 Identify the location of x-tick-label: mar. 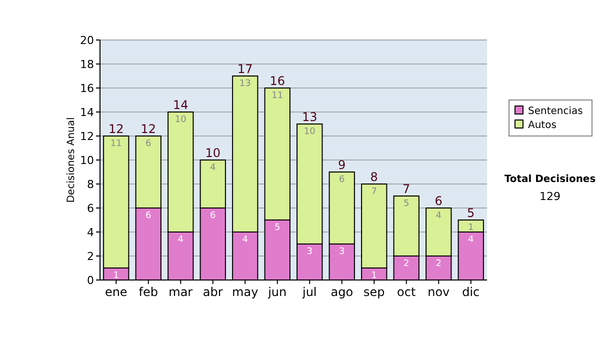
(180, 292).